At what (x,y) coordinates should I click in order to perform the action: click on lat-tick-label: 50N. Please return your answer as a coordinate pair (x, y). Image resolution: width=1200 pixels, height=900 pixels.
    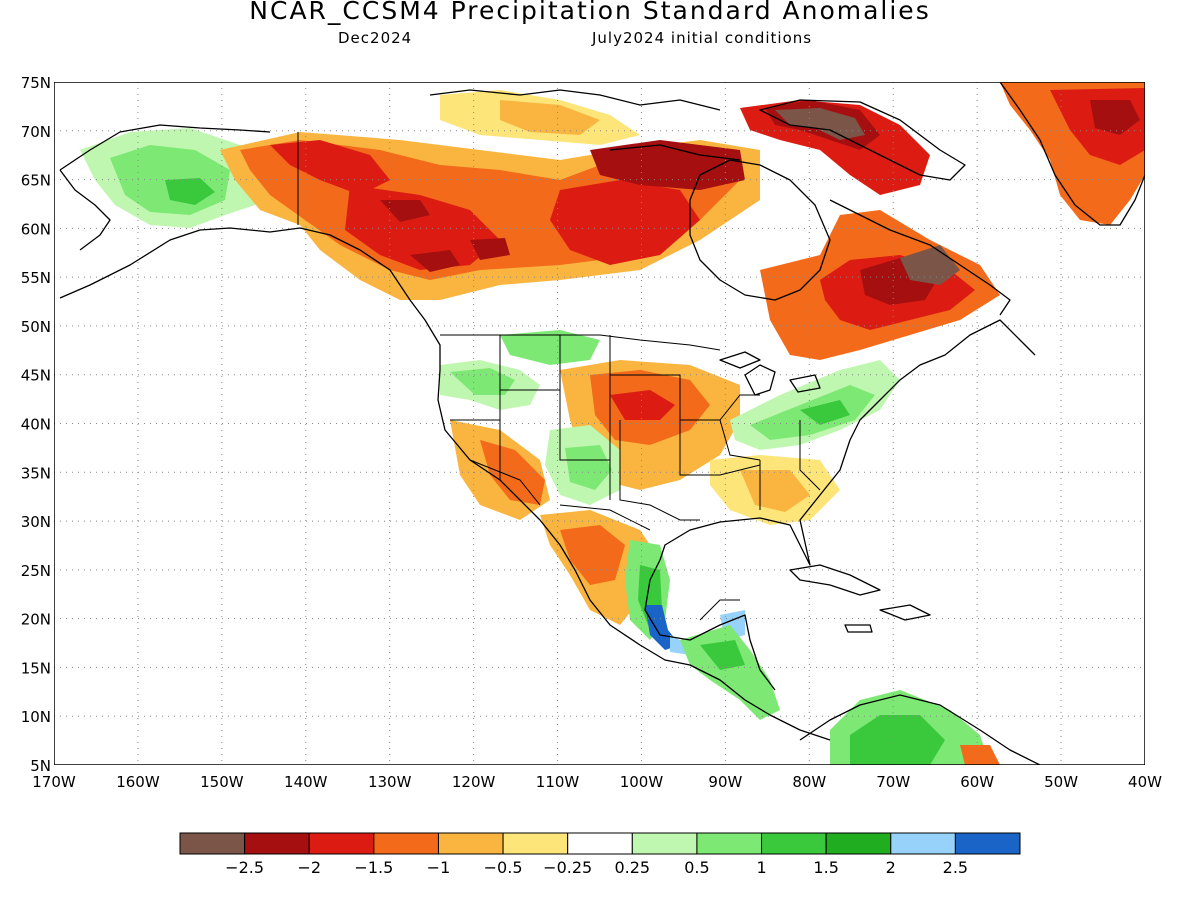
    Looking at the image, I should click on (36, 327).